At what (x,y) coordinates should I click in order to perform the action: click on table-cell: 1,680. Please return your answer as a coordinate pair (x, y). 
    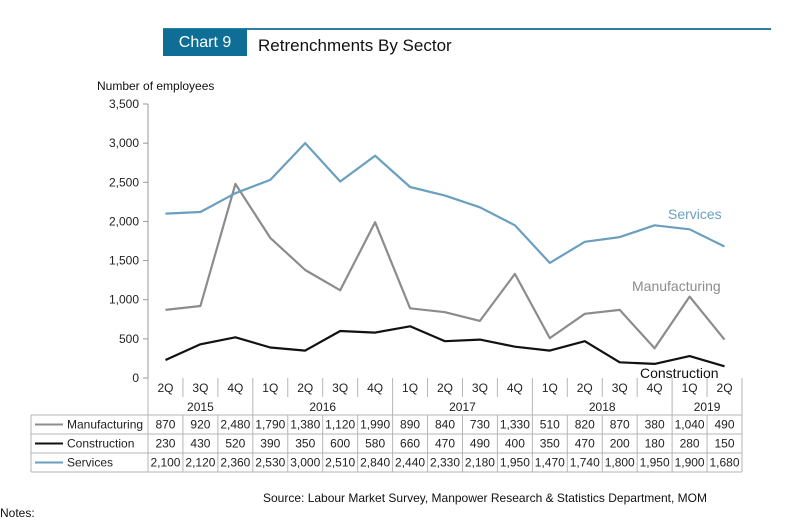
    Looking at the image, I should click on (725, 463).